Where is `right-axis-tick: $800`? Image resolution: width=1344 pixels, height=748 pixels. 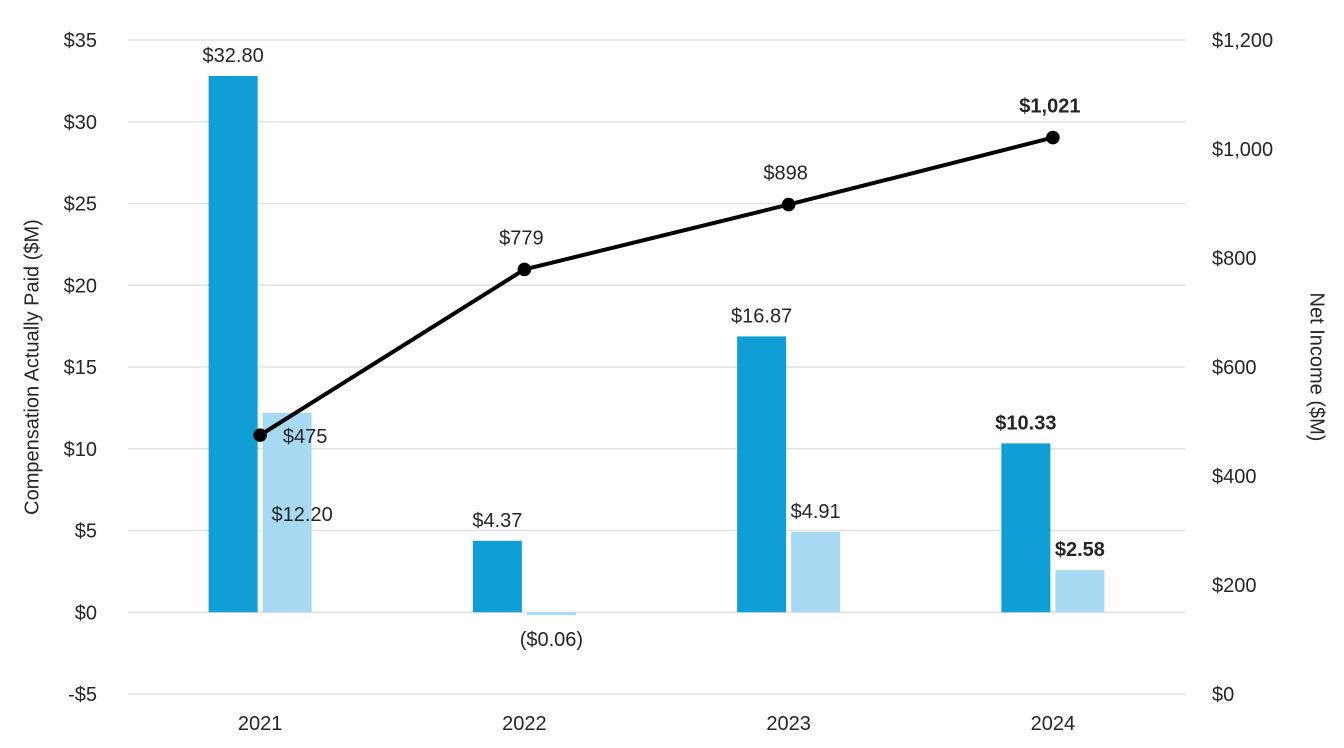 right-axis-tick: $800 is located at coordinates (1234, 259).